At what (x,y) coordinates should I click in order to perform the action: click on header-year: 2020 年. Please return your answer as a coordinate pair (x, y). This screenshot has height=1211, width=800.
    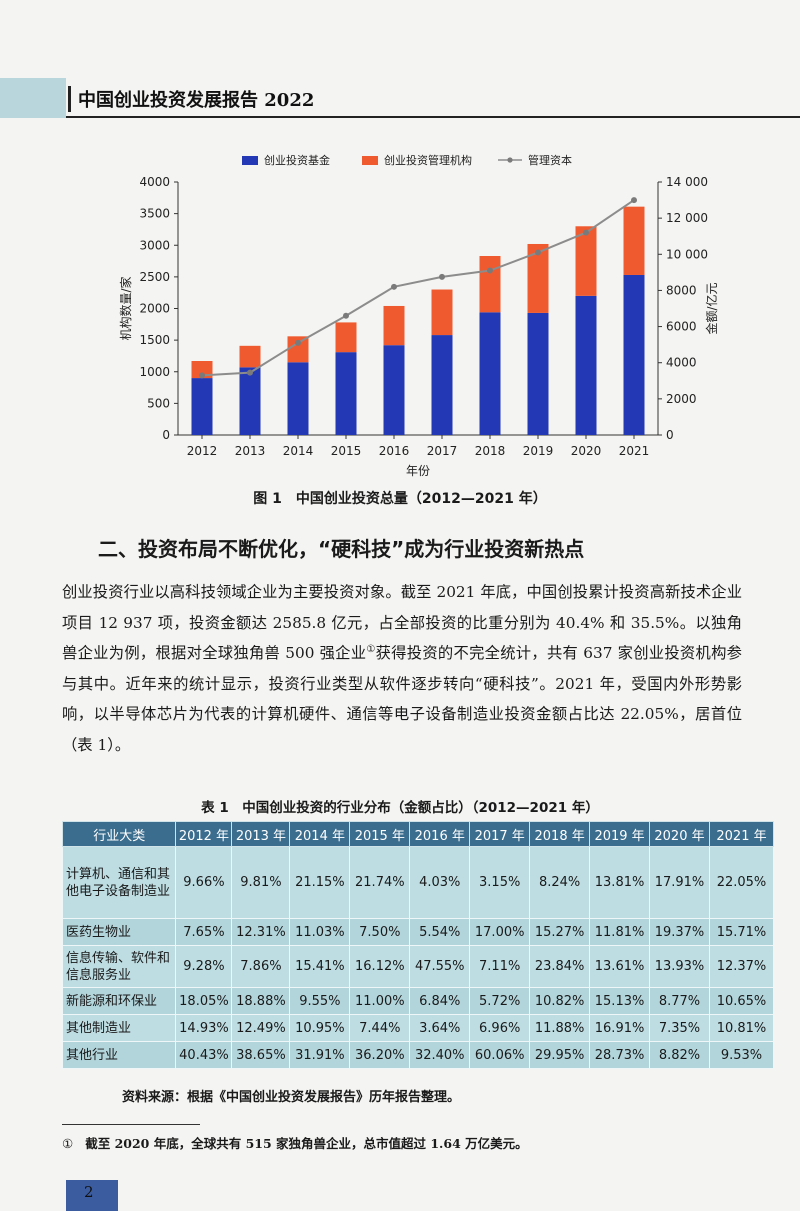
    Looking at the image, I should click on (679, 834).